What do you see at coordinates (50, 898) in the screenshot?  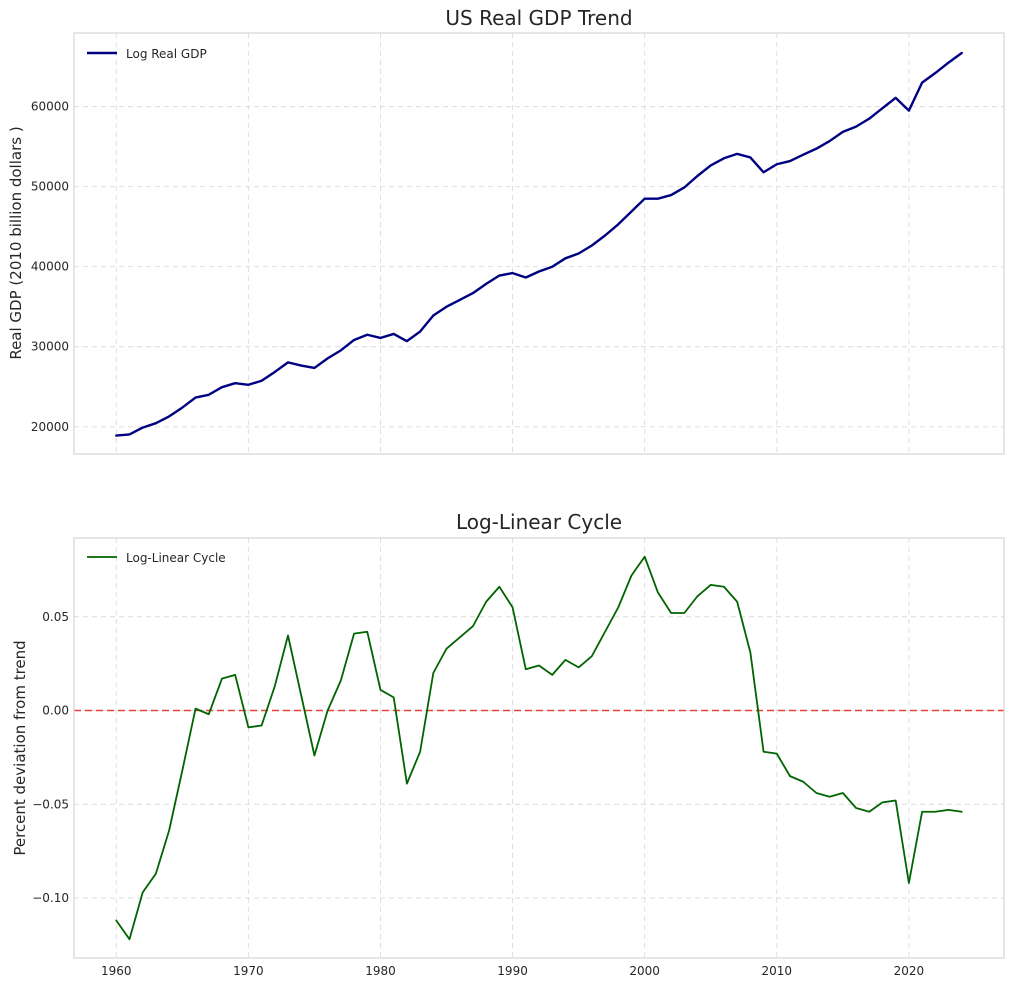 I see `y-tick-label: −0.10` at bounding box center [50, 898].